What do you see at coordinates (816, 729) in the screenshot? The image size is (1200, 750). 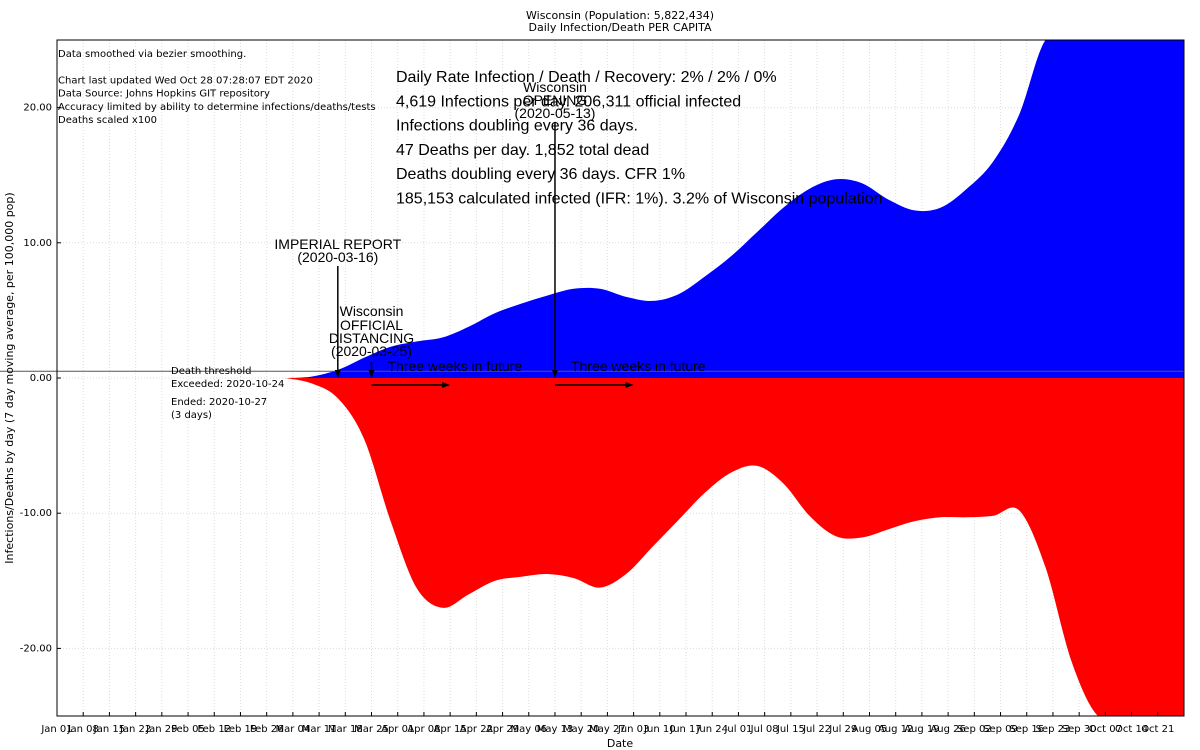 I see `x-tick-label: Jul 22` at bounding box center [816, 729].